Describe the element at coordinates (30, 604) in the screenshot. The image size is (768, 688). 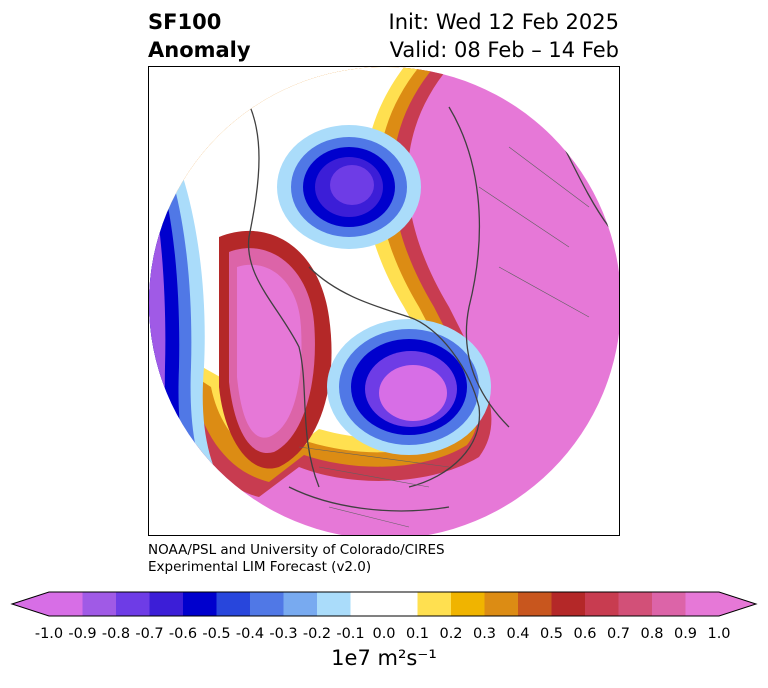
I see `colorbar-under-arrow` at that location.